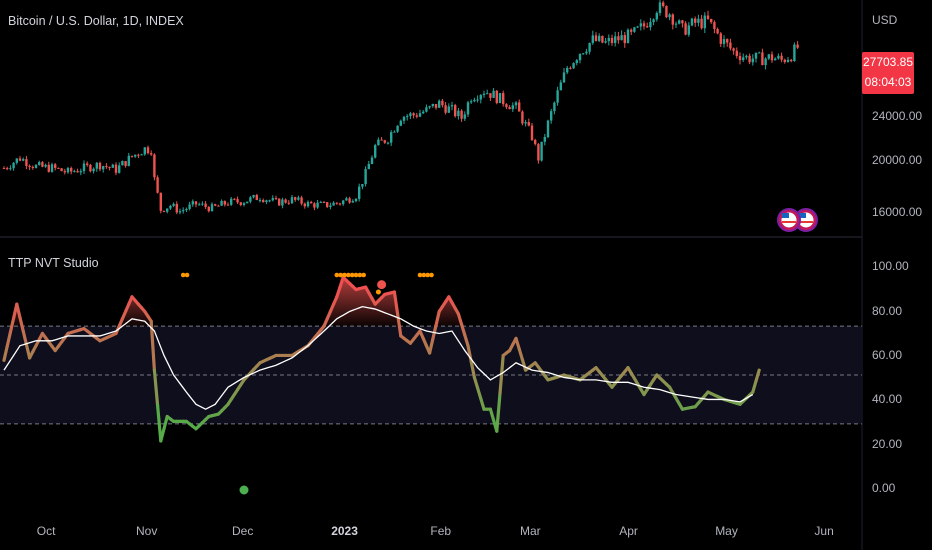 The height and width of the screenshot is (550, 932). Describe the element at coordinates (382, 302) in the screenshot. I see `overbought-fill` at that location.